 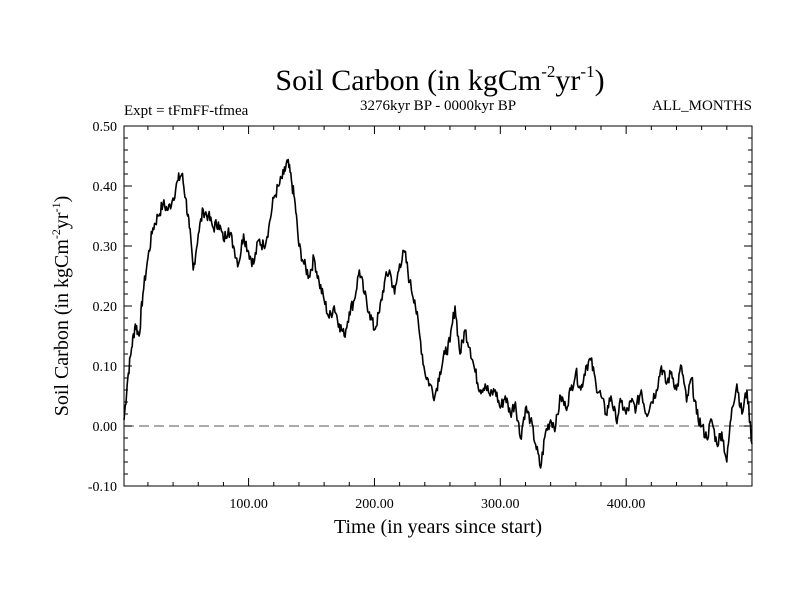 What do you see at coordinates (102, 487) in the screenshot?
I see `y-tick-label: -0.10` at bounding box center [102, 487].